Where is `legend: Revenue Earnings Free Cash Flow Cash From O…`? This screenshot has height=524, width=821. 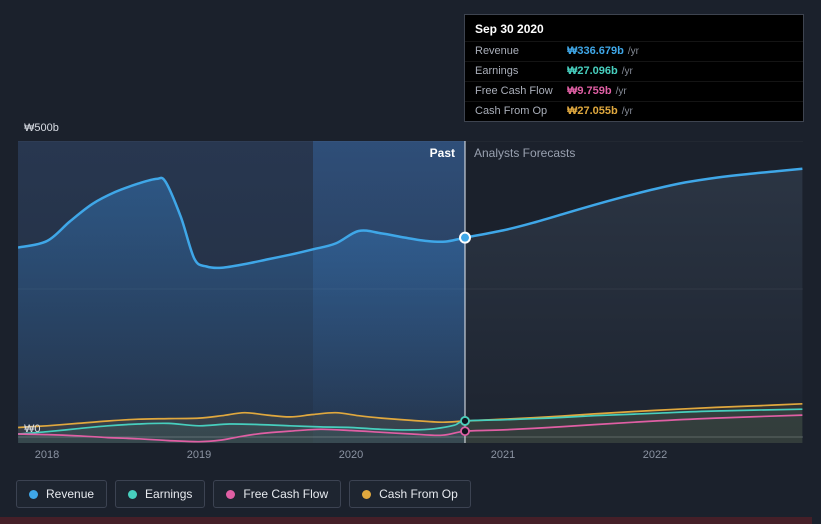 legend: Revenue Earnings Free Cash Flow Cash From O… is located at coordinates (243, 494).